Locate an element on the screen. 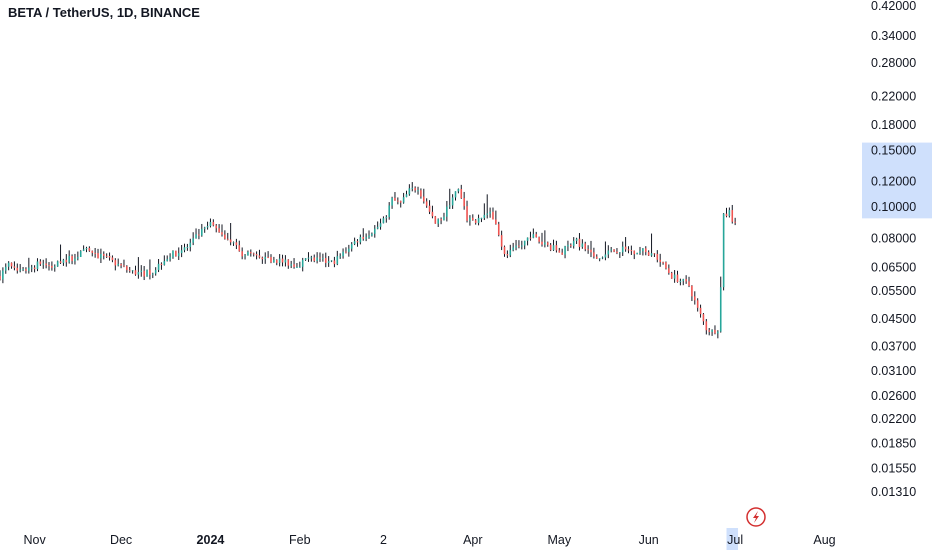 Image resolution: width=932 pixels, height=550 pixels. price-tick-label: 0.04500 is located at coordinates (893, 319).